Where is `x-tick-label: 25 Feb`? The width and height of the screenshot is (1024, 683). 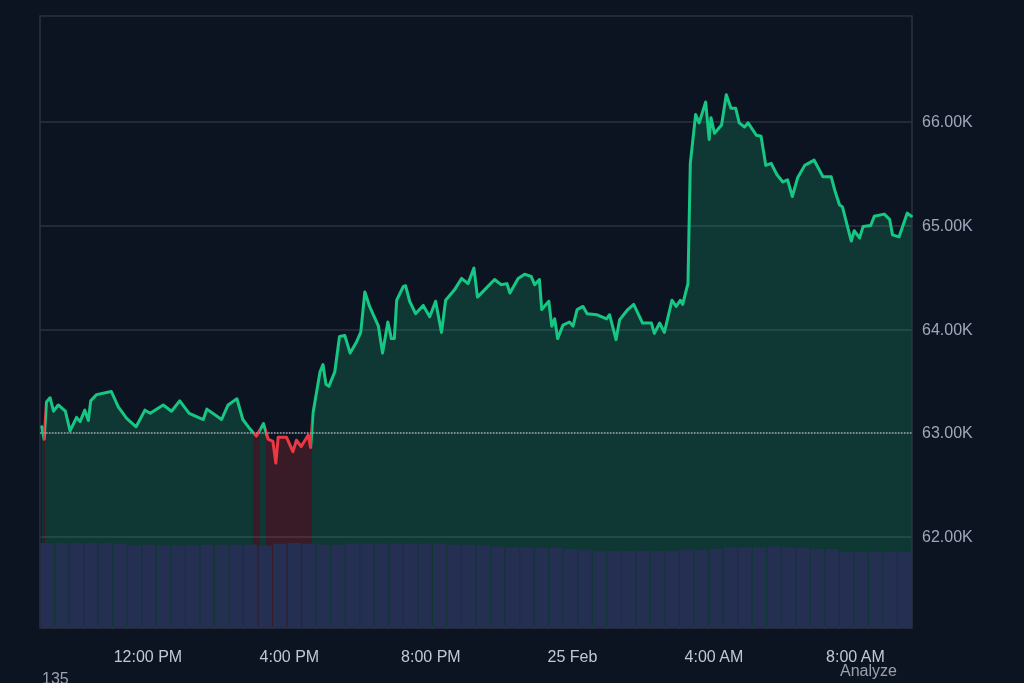
x-tick-label: 25 Feb is located at coordinates (572, 656).